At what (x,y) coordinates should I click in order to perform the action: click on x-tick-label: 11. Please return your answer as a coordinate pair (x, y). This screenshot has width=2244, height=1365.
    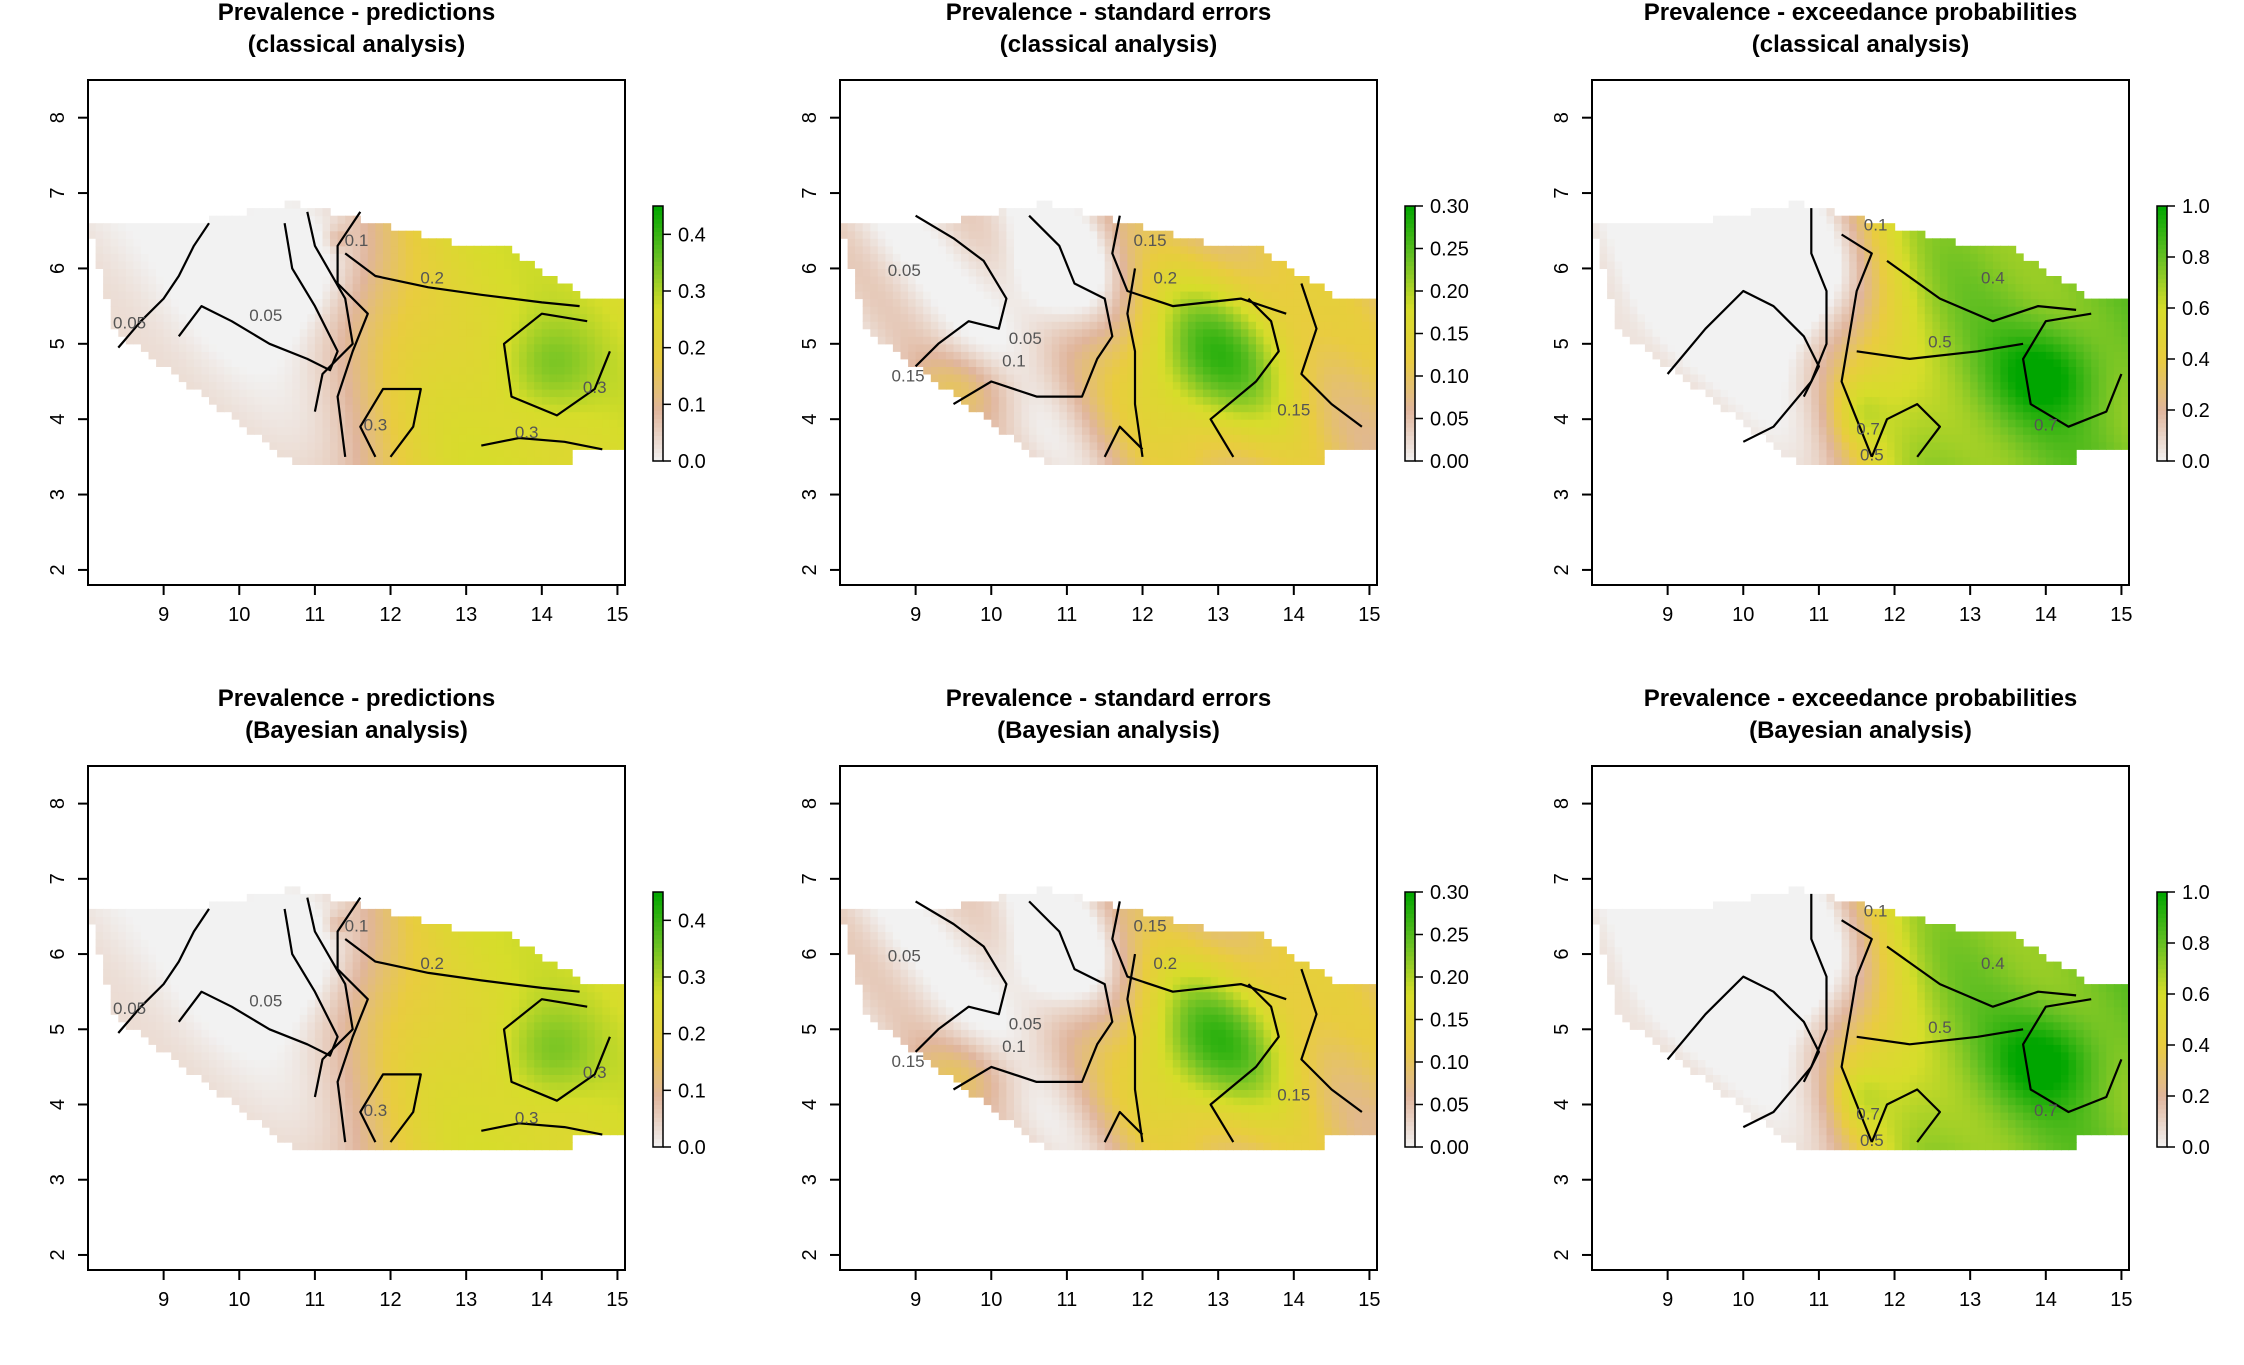
    Looking at the image, I should click on (315, 615).